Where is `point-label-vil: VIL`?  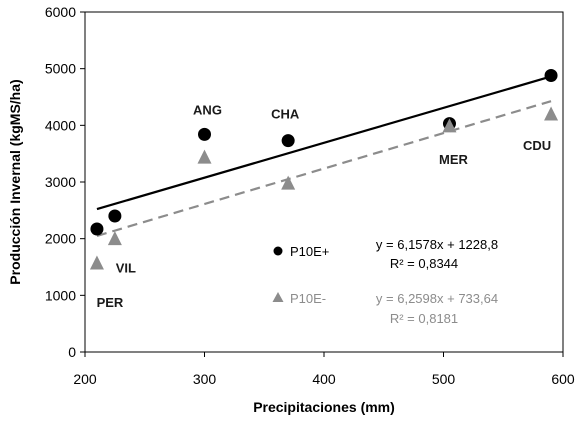
point-label-vil: VIL is located at coordinates (126, 268).